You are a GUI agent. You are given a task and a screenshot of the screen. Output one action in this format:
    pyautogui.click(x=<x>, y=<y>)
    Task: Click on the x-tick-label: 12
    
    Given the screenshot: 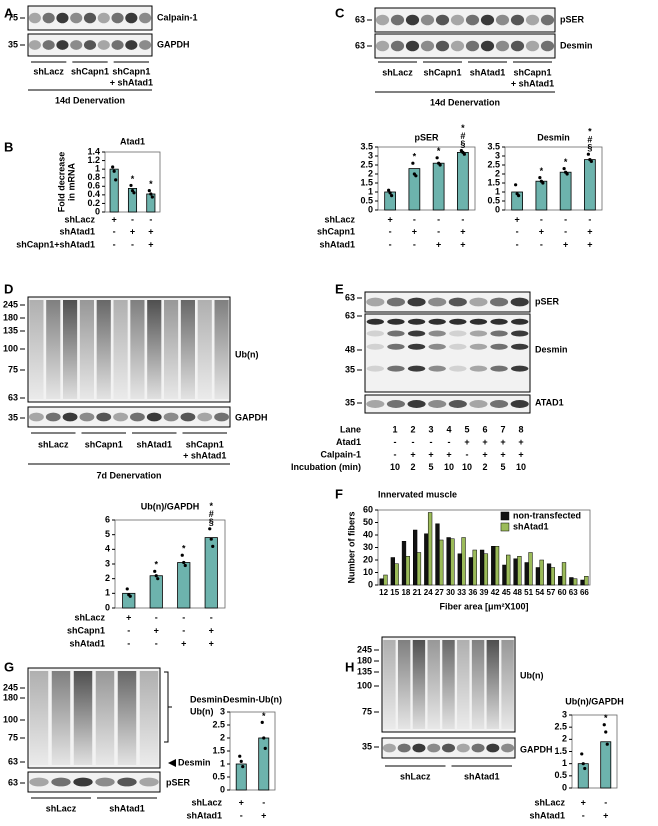 What is the action you would take?
    pyautogui.click(x=383, y=592)
    